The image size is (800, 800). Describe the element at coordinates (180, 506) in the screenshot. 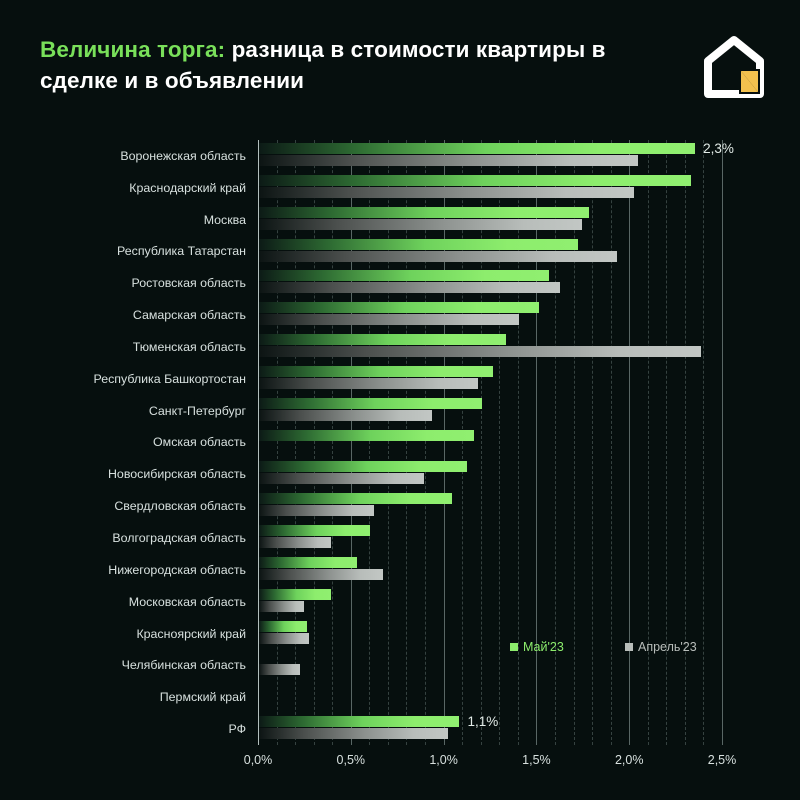

I see `category-label: Свердловская область` at that location.